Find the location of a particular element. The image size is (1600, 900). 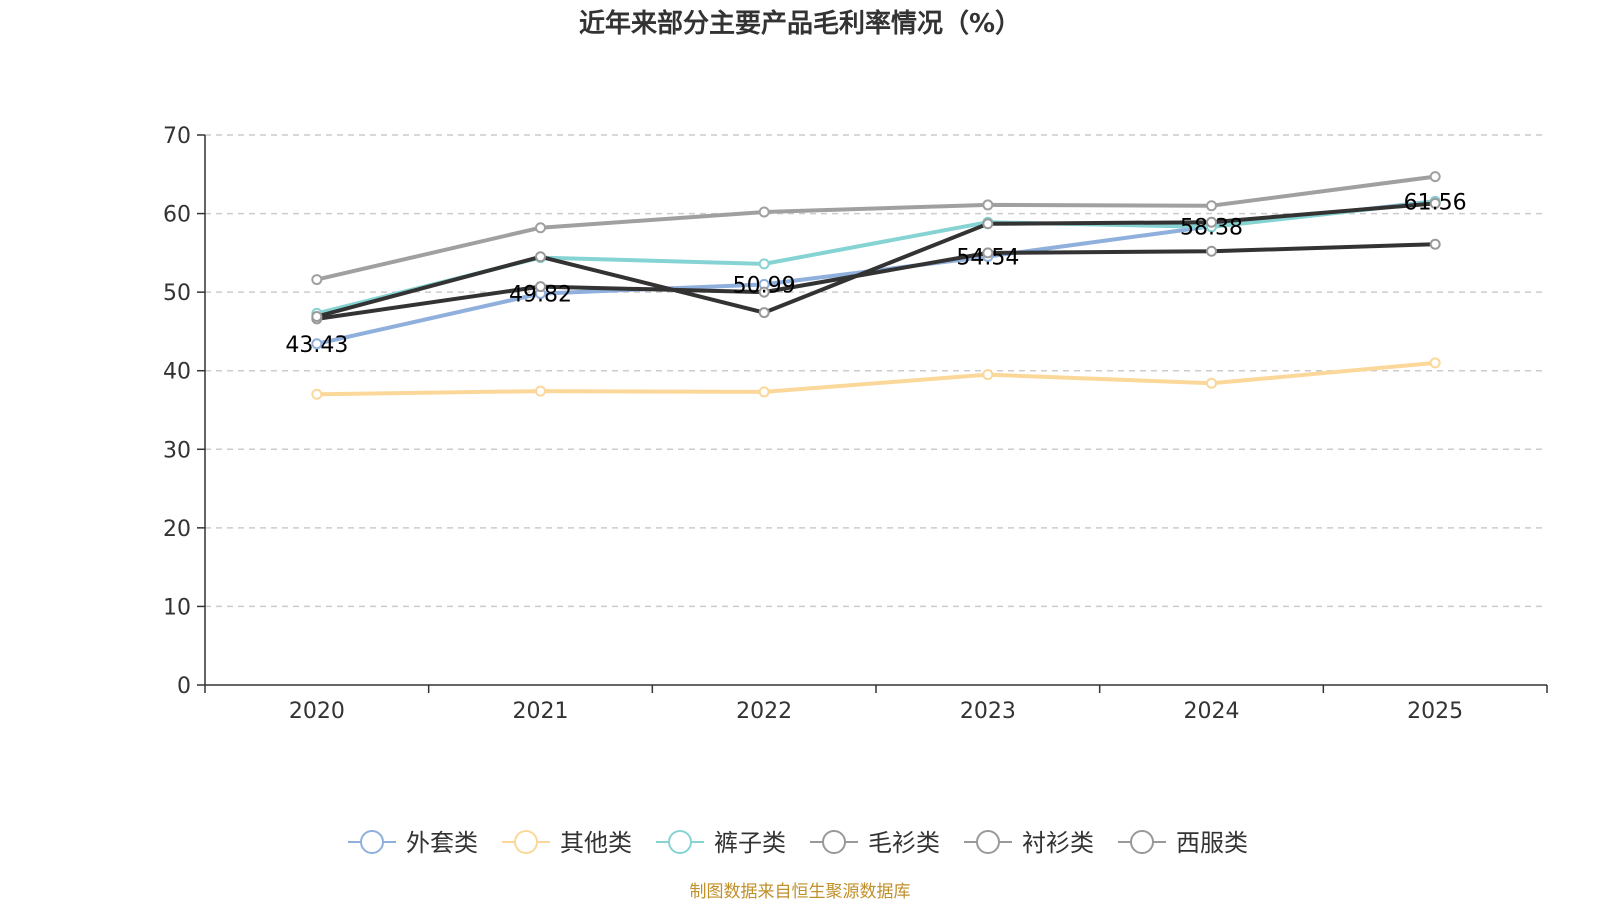

legend-item: 毛衫类 is located at coordinates (875, 843).